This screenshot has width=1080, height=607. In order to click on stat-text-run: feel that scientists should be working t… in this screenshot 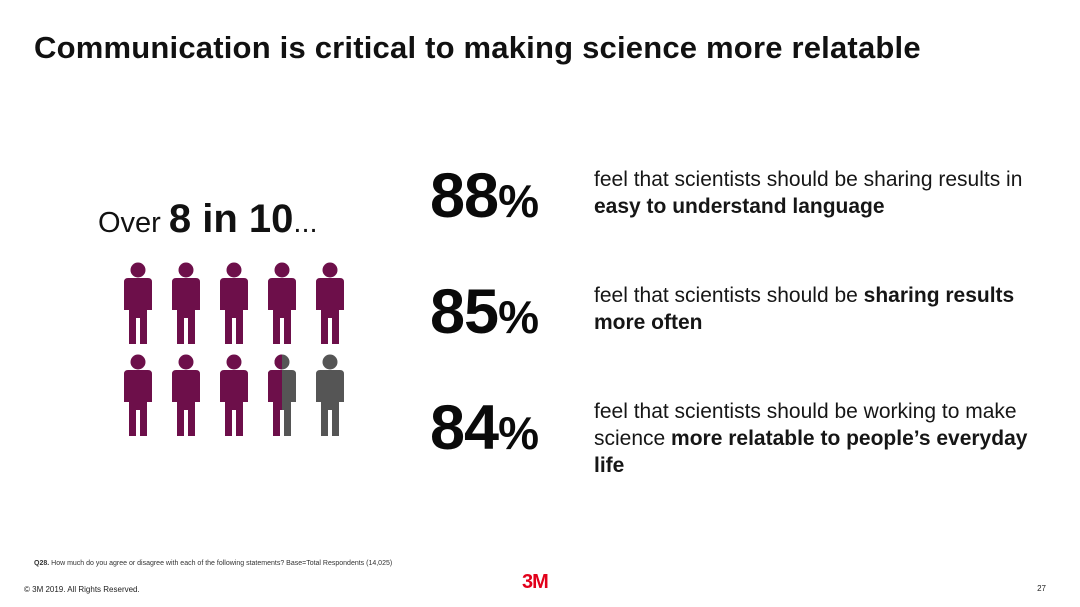, I will do `click(805, 425)`.